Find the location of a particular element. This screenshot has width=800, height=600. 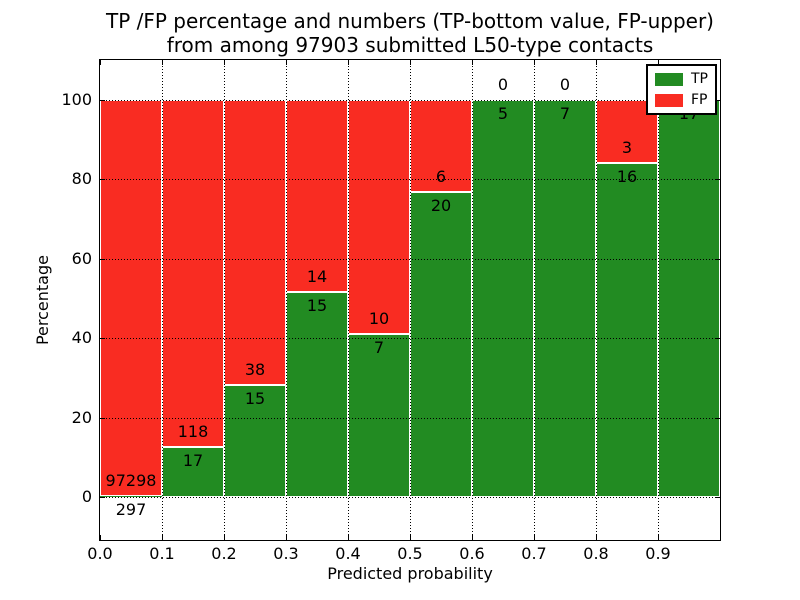

tp-count-label: 20 is located at coordinates (441, 205).